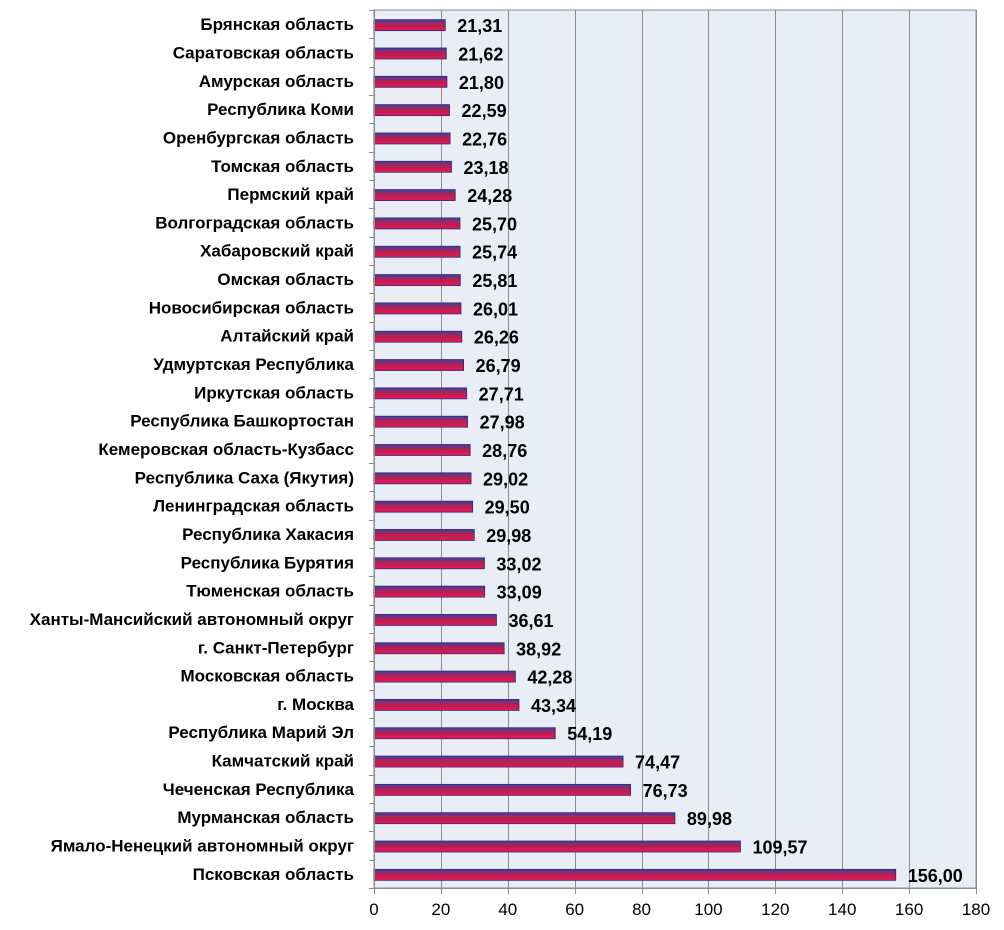  Describe the element at coordinates (268, 534) in the screenshot. I see `category-label: Республика Хакасия` at that location.